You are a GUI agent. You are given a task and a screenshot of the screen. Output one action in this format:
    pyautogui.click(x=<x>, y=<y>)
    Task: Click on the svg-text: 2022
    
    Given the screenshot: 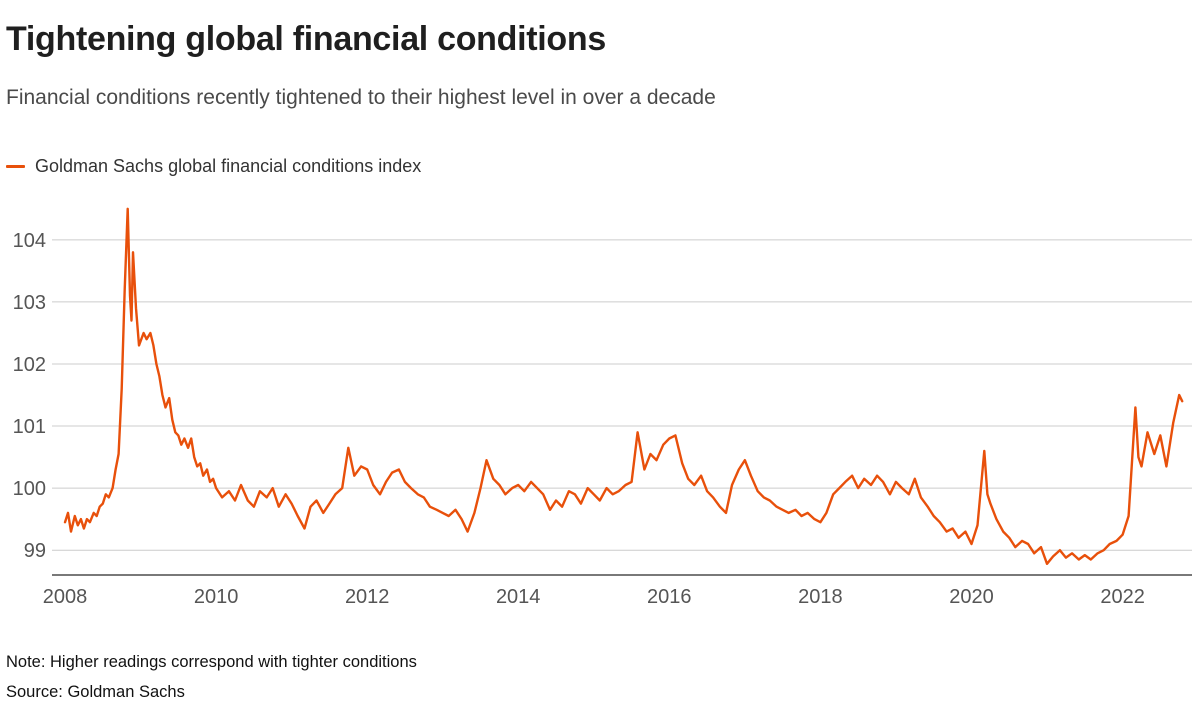 What is the action you would take?
    pyautogui.click(x=1122, y=597)
    